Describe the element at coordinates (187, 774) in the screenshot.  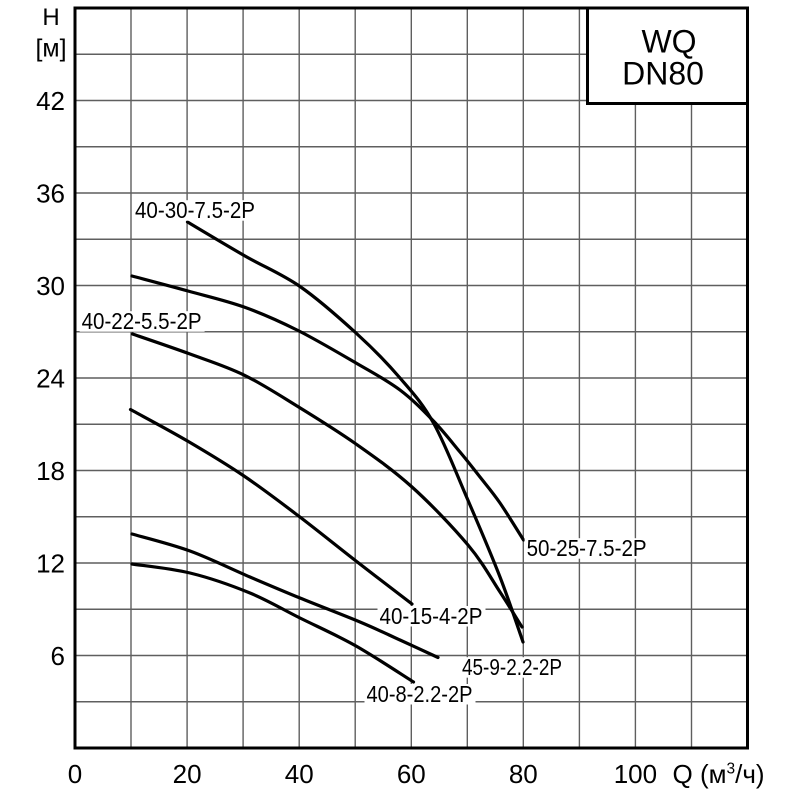
I see `svg-text: 20` at that location.